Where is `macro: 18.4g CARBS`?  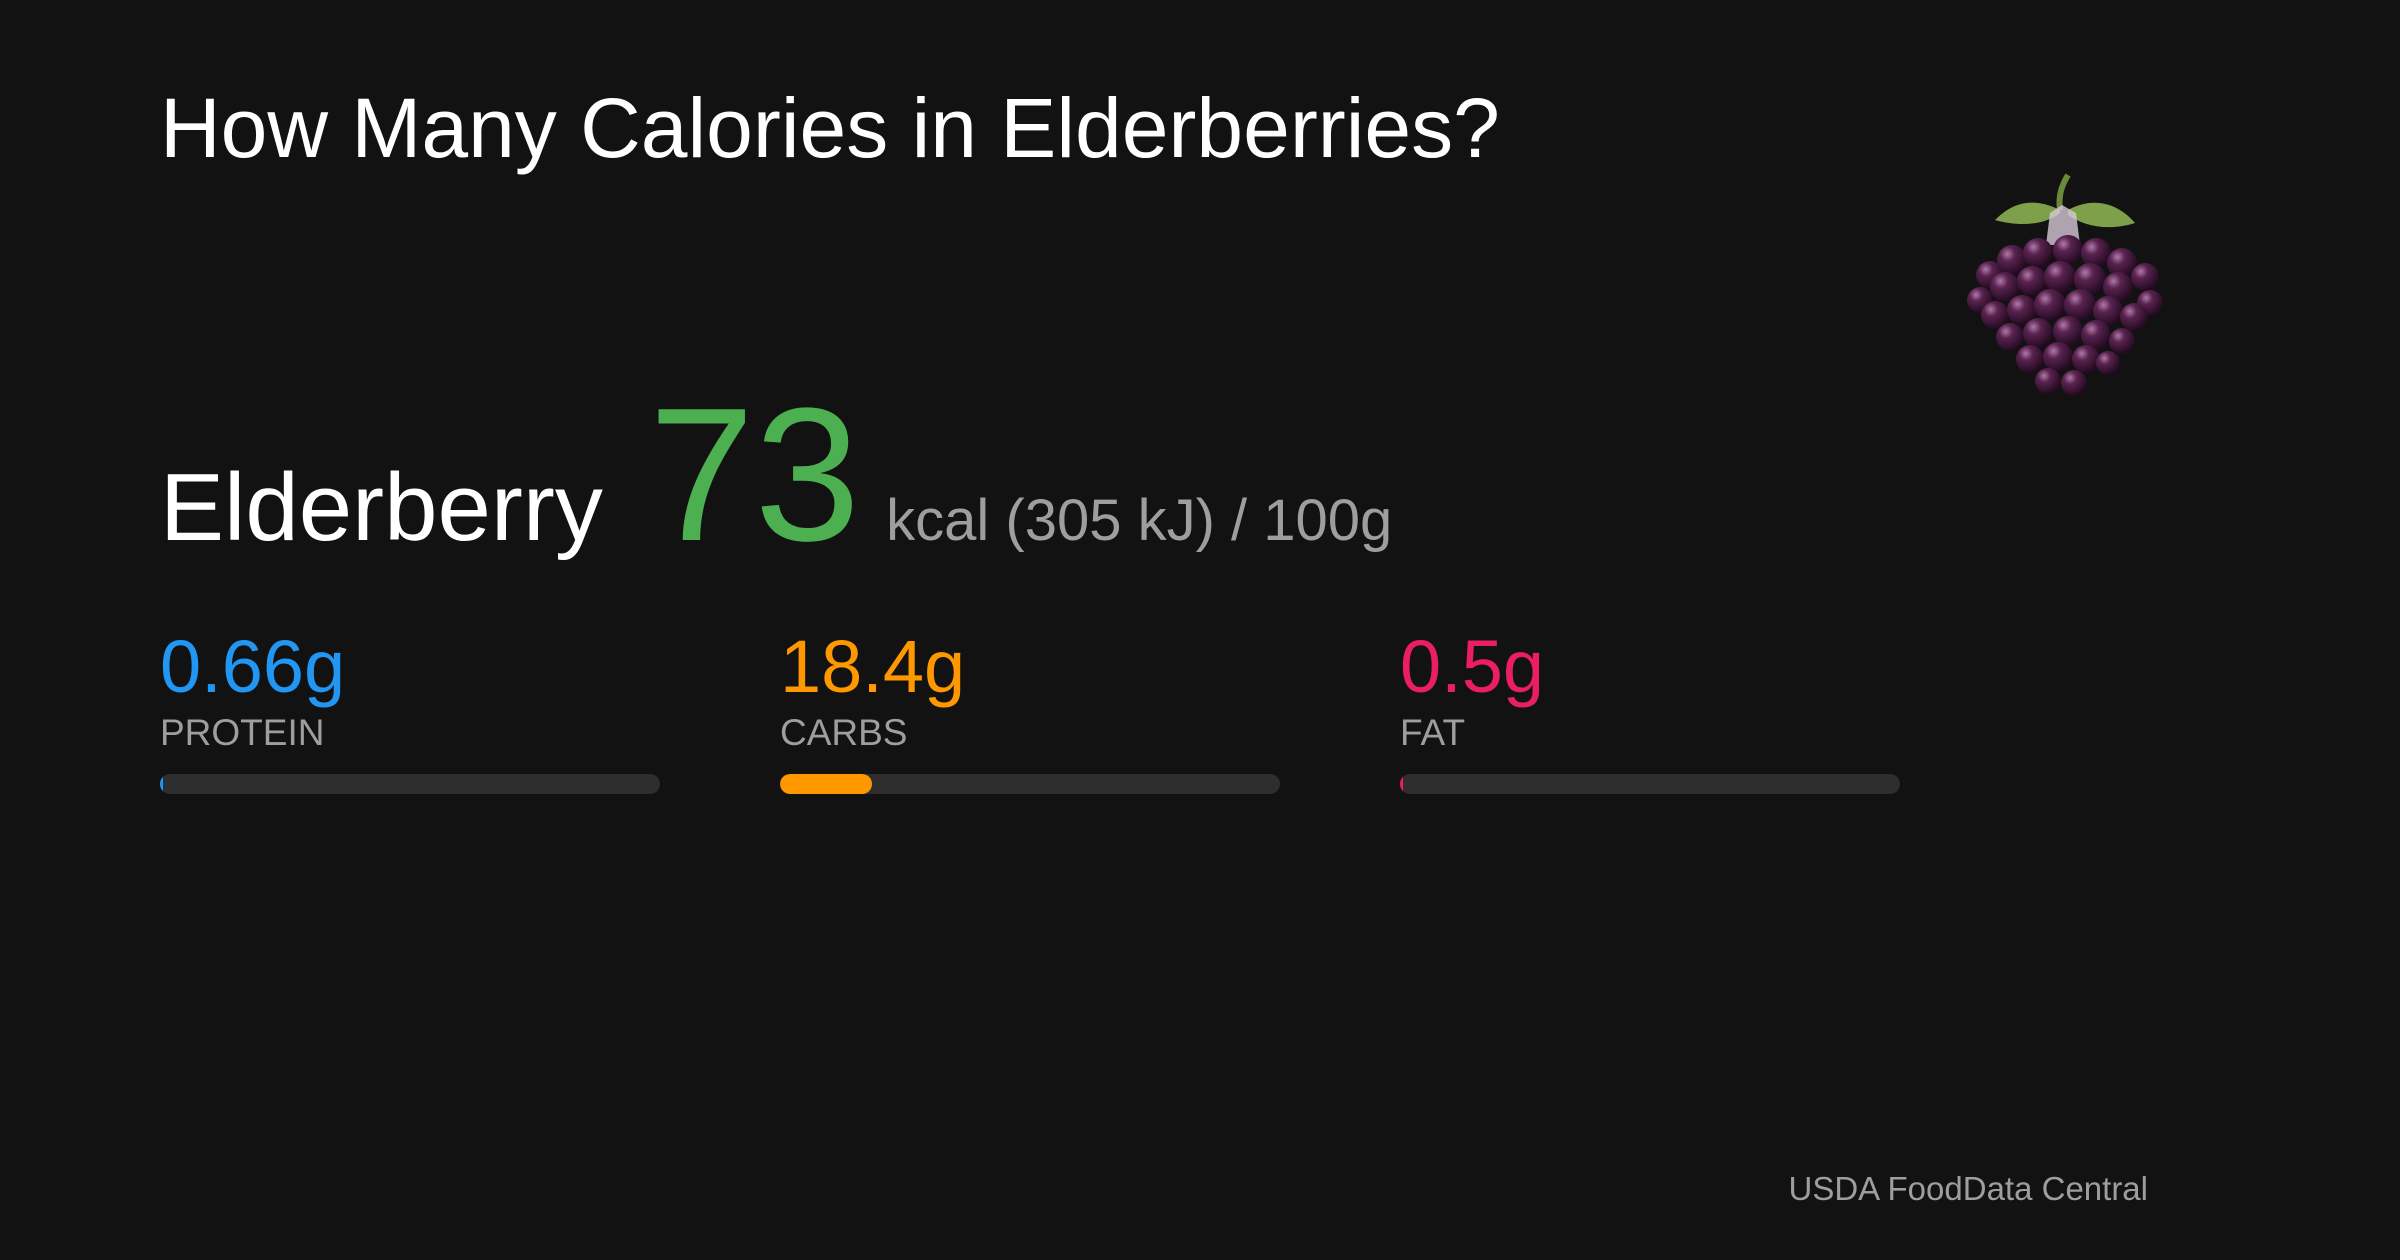
macro: 18.4g CARBS is located at coordinates (1030, 712).